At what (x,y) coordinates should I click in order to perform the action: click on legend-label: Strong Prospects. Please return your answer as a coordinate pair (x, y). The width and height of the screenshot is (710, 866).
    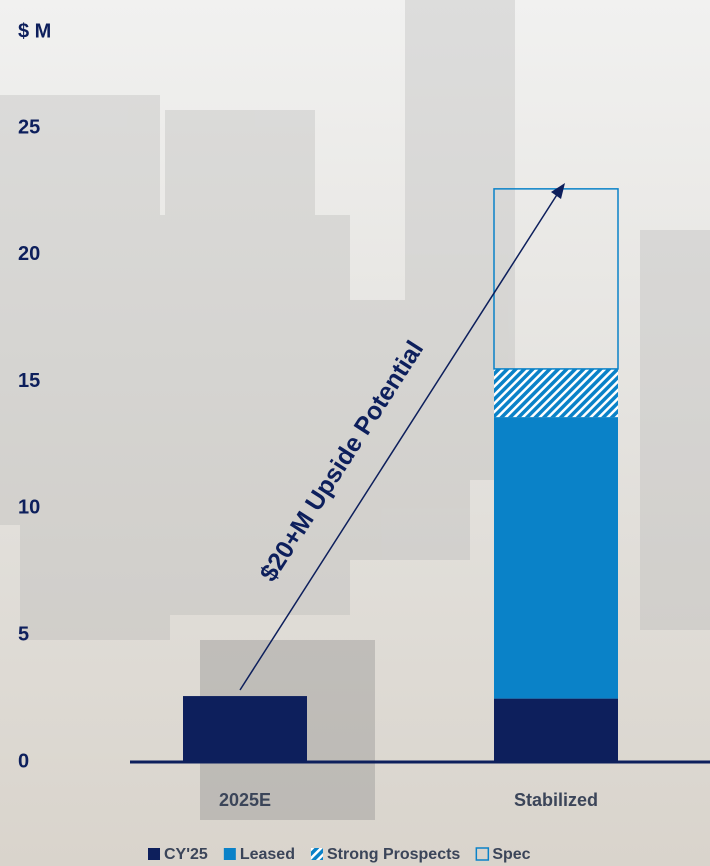
    Looking at the image, I should click on (393, 854).